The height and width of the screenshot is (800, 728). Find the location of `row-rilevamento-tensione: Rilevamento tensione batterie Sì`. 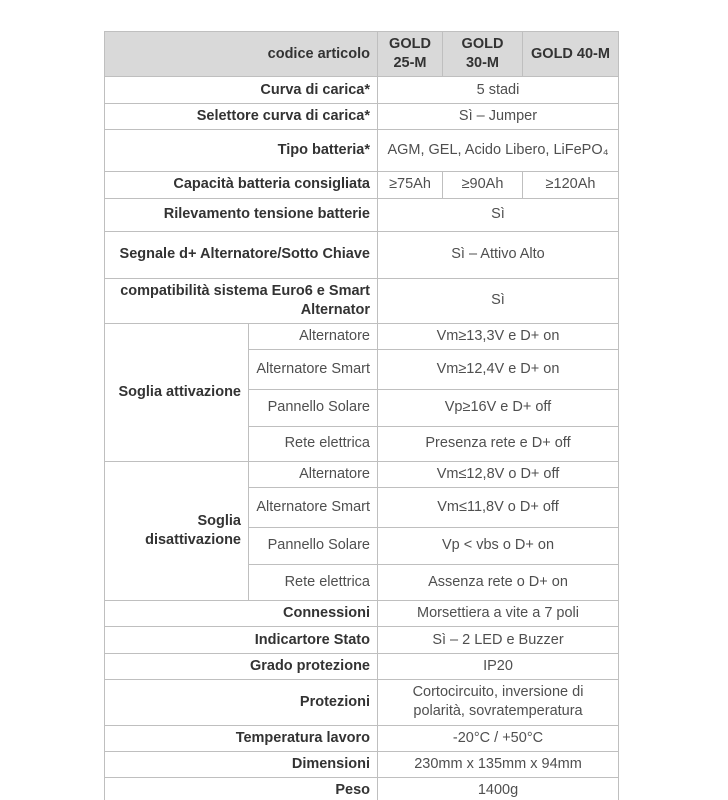

row-rilevamento-tensione: Rilevamento tensione batterie Sì is located at coordinates (361, 214).